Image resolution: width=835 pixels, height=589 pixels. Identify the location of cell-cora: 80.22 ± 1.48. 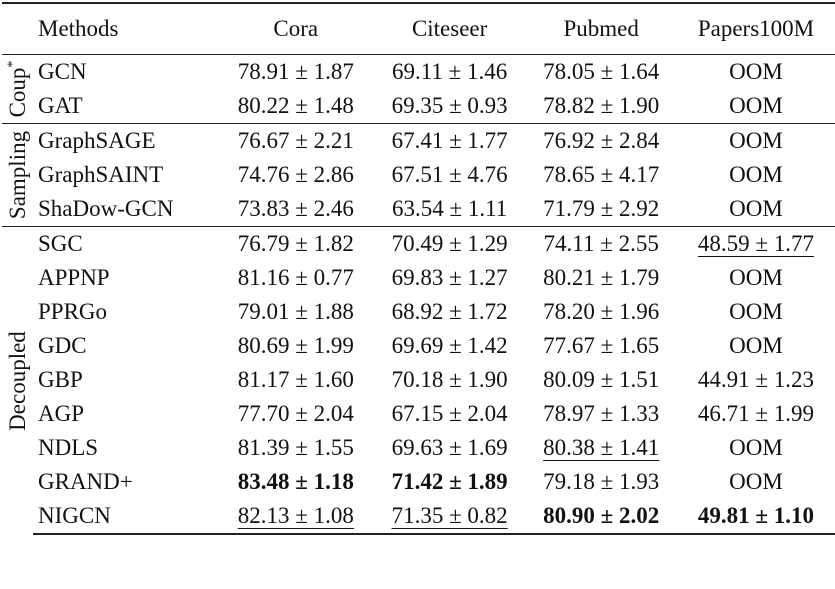
(296, 106).